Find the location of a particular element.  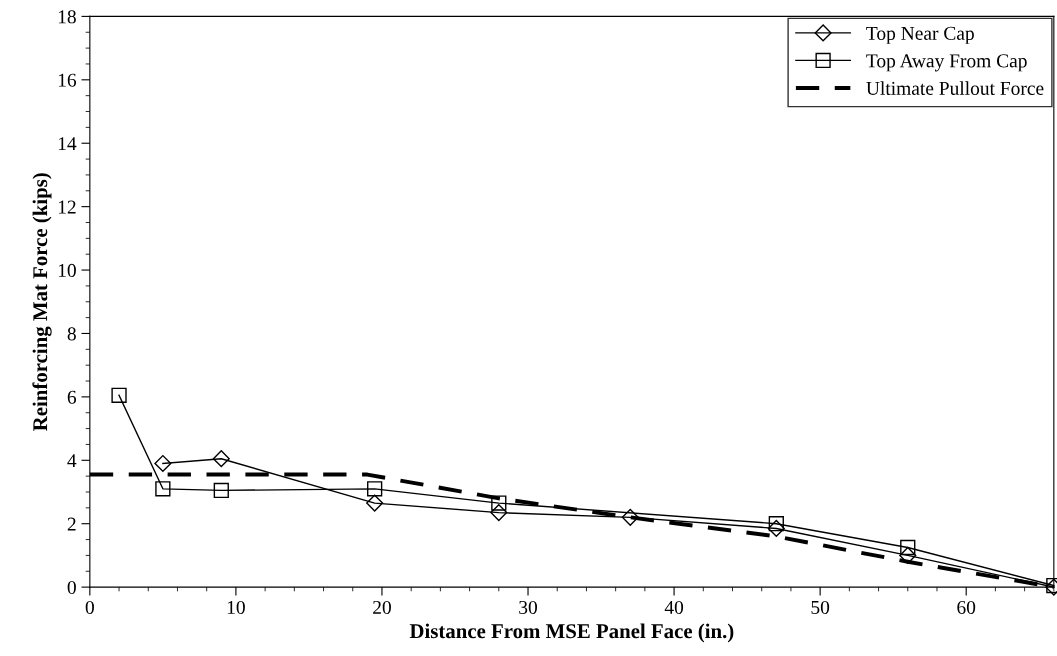

x-tick-label: 30 is located at coordinates (528, 607).